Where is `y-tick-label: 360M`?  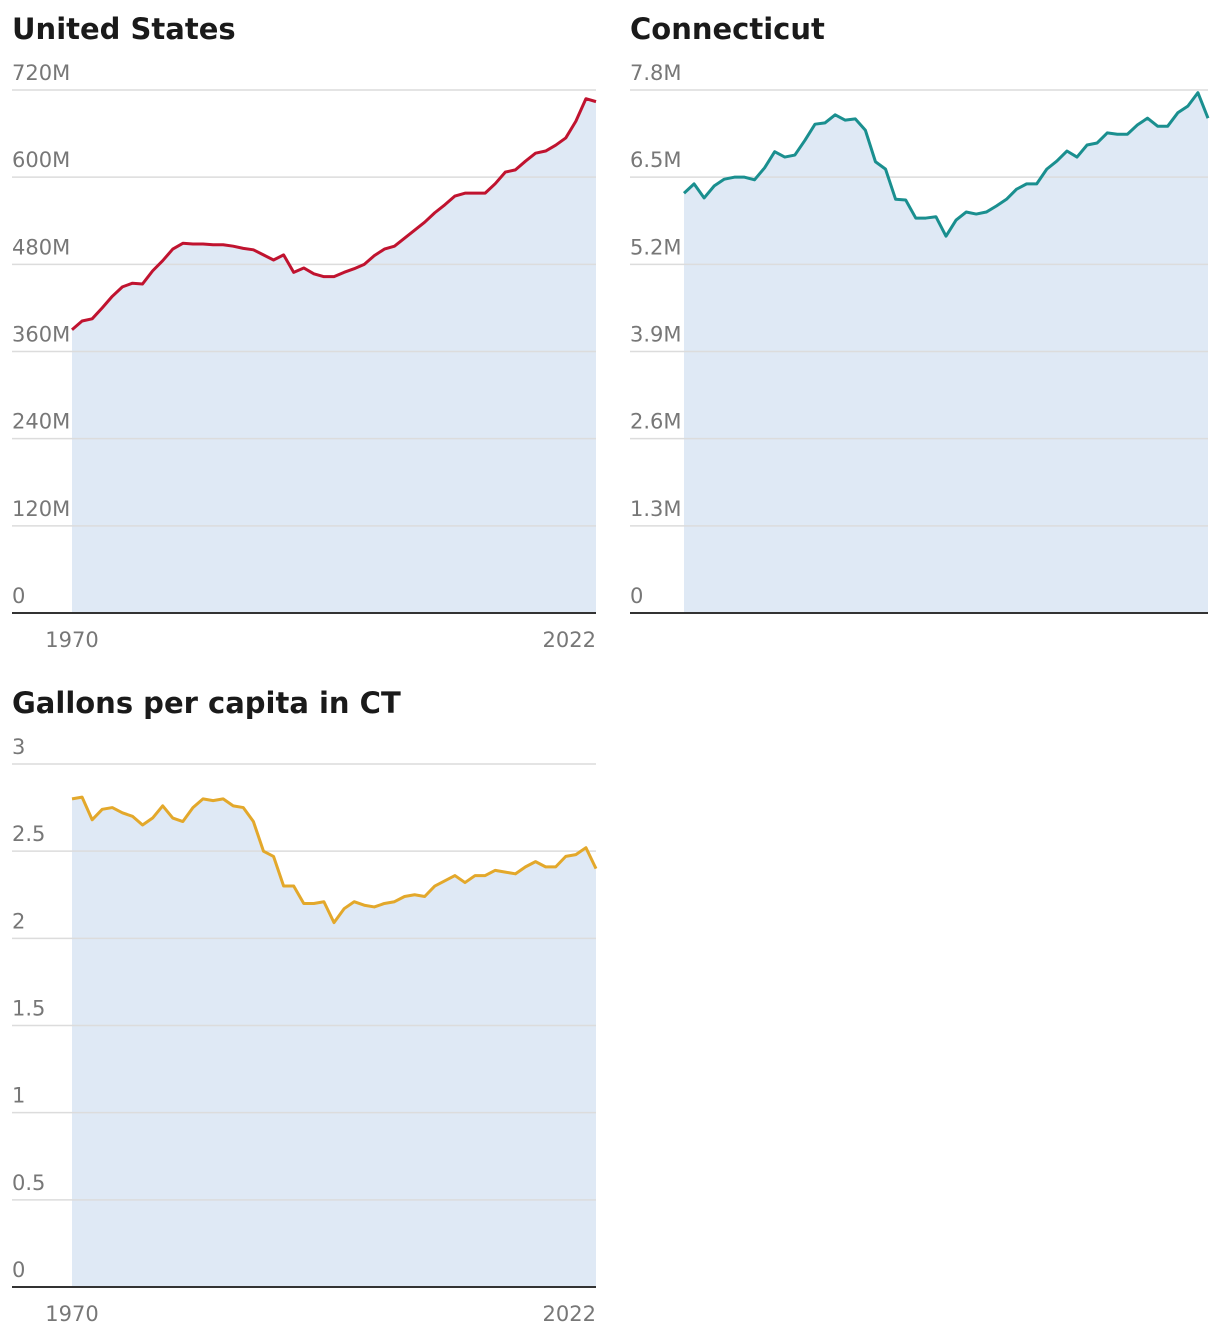
y-tick-label: 360M is located at coordinates (41, 335).